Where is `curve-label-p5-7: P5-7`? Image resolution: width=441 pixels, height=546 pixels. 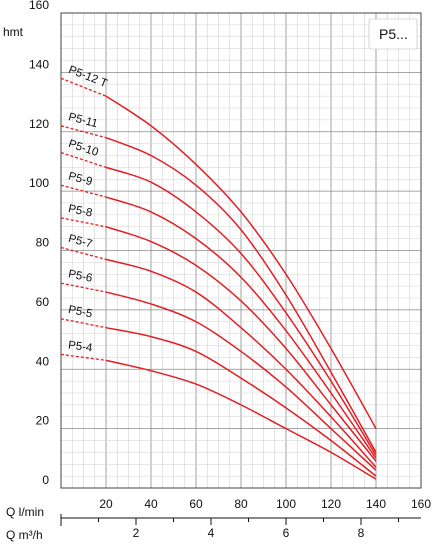 curve-label-p5-7: P5-7 is located at coordinates (80, 242).